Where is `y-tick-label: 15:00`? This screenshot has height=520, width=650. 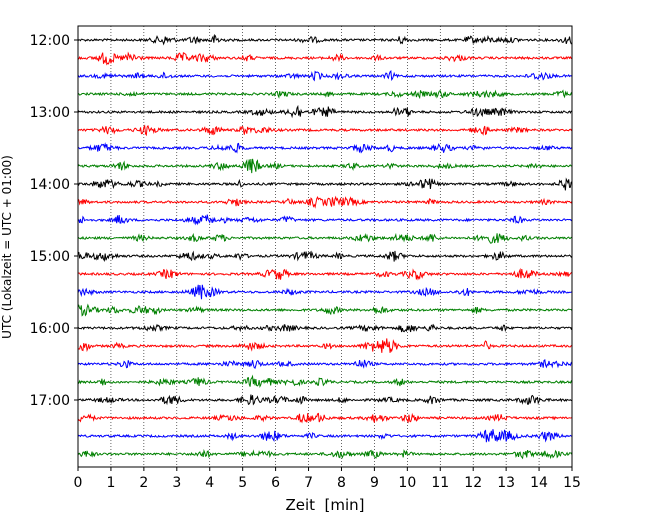
y-tick-label: 15:00 is located at coordinates (50, 257).